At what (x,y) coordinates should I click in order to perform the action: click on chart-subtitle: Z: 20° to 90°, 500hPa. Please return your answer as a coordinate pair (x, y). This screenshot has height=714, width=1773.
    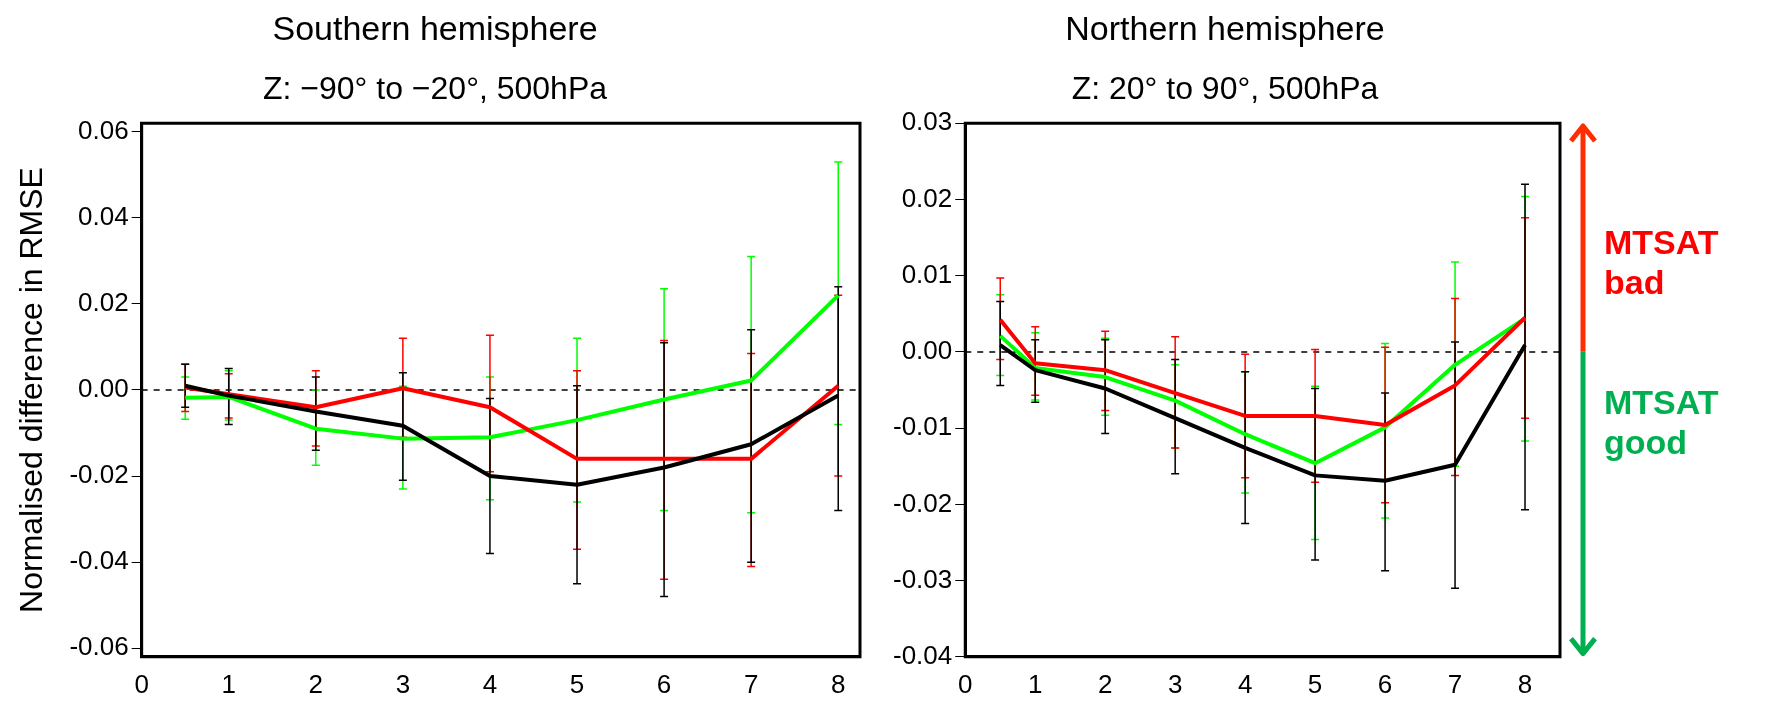
    Looking at the image, I should click on (1225, 87).